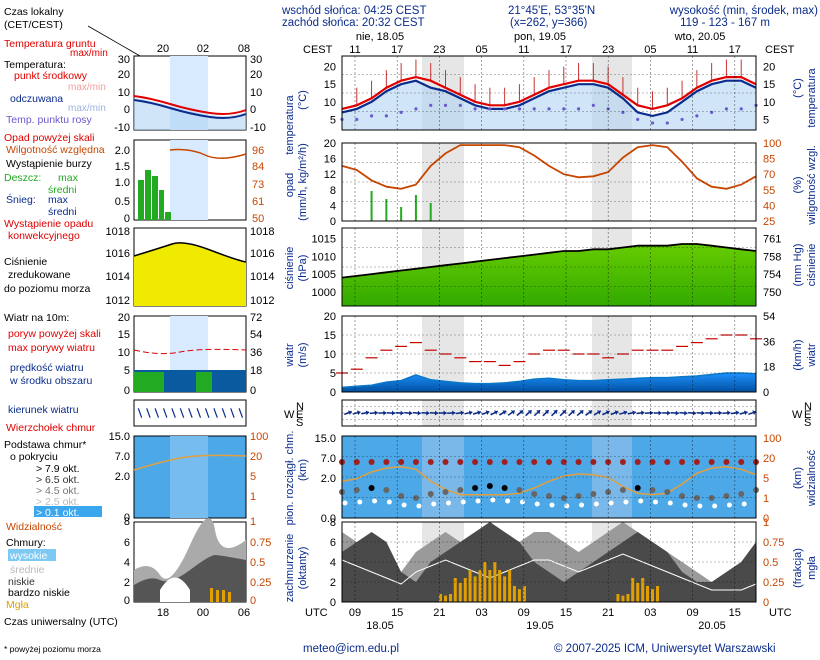  What do you see at coordinates (780, 50) in the screenshot?
I see `cest-label-right: CEST` at bounding box center [780, 50].